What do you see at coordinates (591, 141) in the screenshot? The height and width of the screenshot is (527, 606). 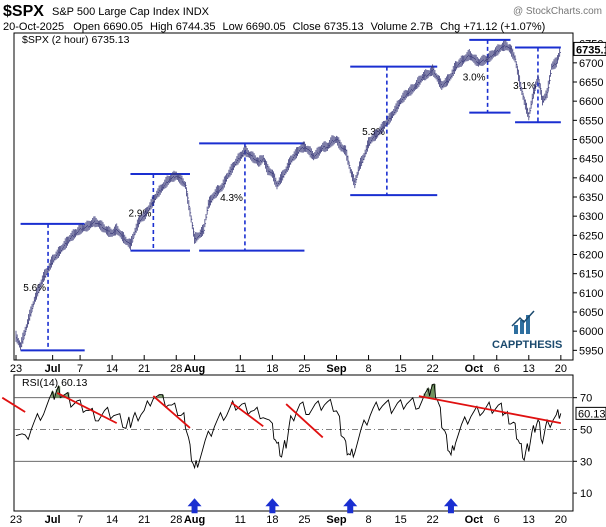 I see `price-y-tick-label: 6500` at bounding box center [591, 141].